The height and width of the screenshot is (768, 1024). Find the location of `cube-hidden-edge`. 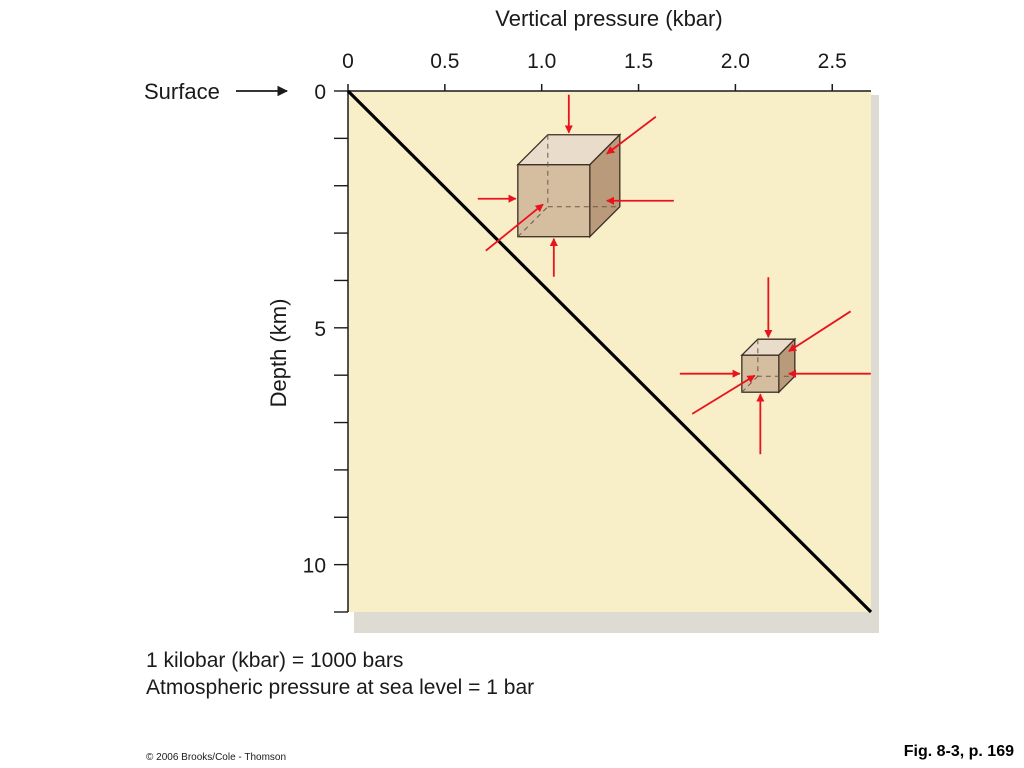

cube-hidden-edge is located at coordinates (533, 222).